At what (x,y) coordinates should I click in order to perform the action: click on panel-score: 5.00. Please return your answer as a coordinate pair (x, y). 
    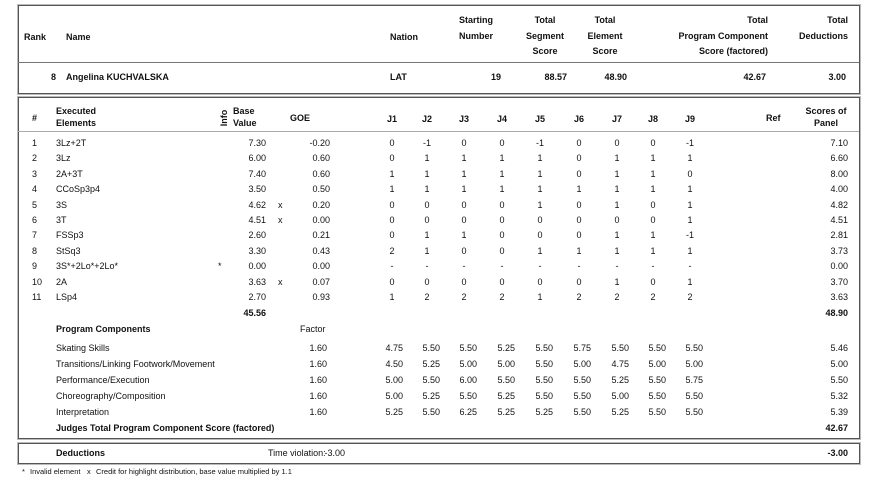
    Looking at the image, I should click on (839, 364).